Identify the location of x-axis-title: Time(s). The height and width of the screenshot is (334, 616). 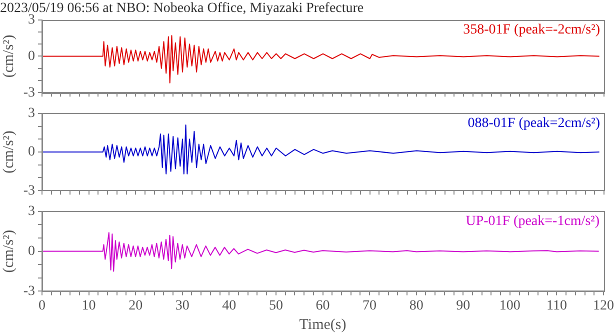
(322, 324).